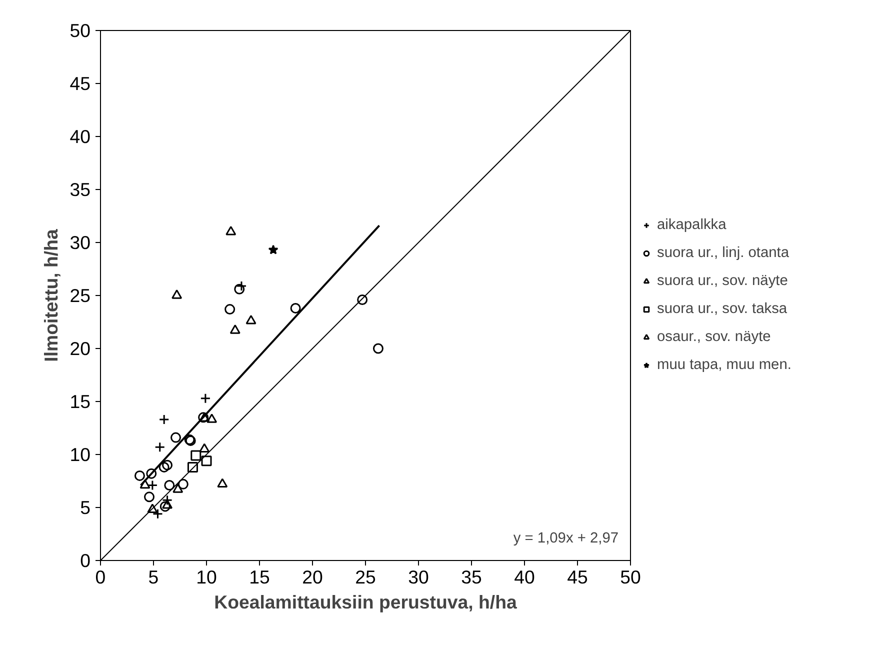 The image size is (878, 650). I want to click on x-tick-label: 15, so click(259, 577).